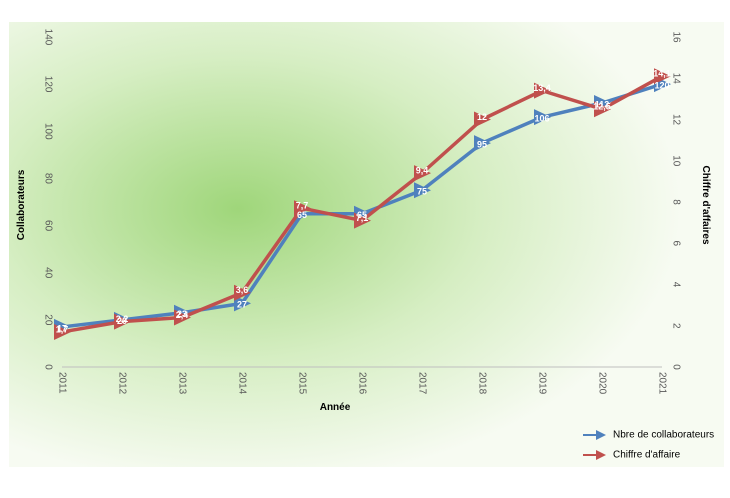 The height and width of the screenshot is (498, 730). I want to click on data-label: 9,4, so click(422, 171).